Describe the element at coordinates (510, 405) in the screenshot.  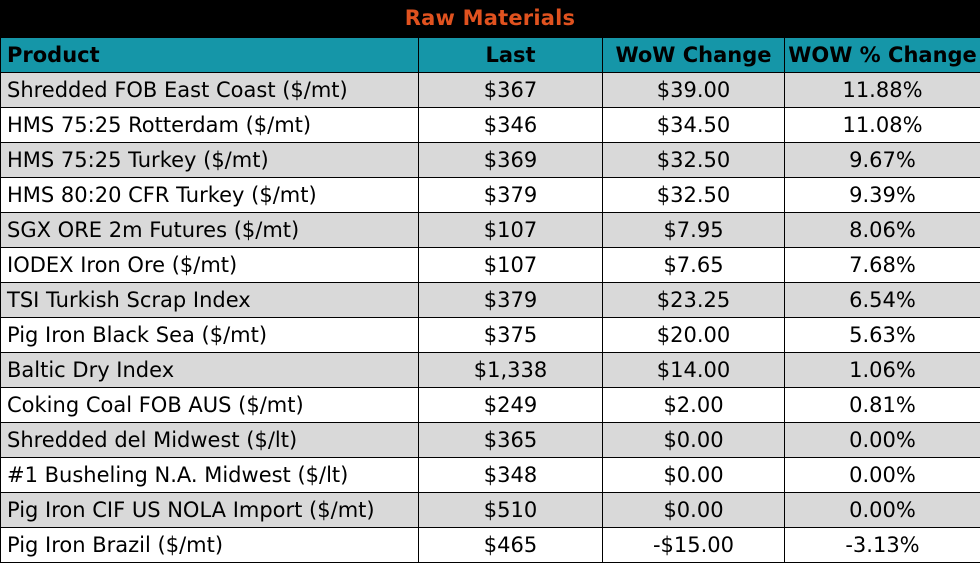
I see `last-cell: $249` at that location.